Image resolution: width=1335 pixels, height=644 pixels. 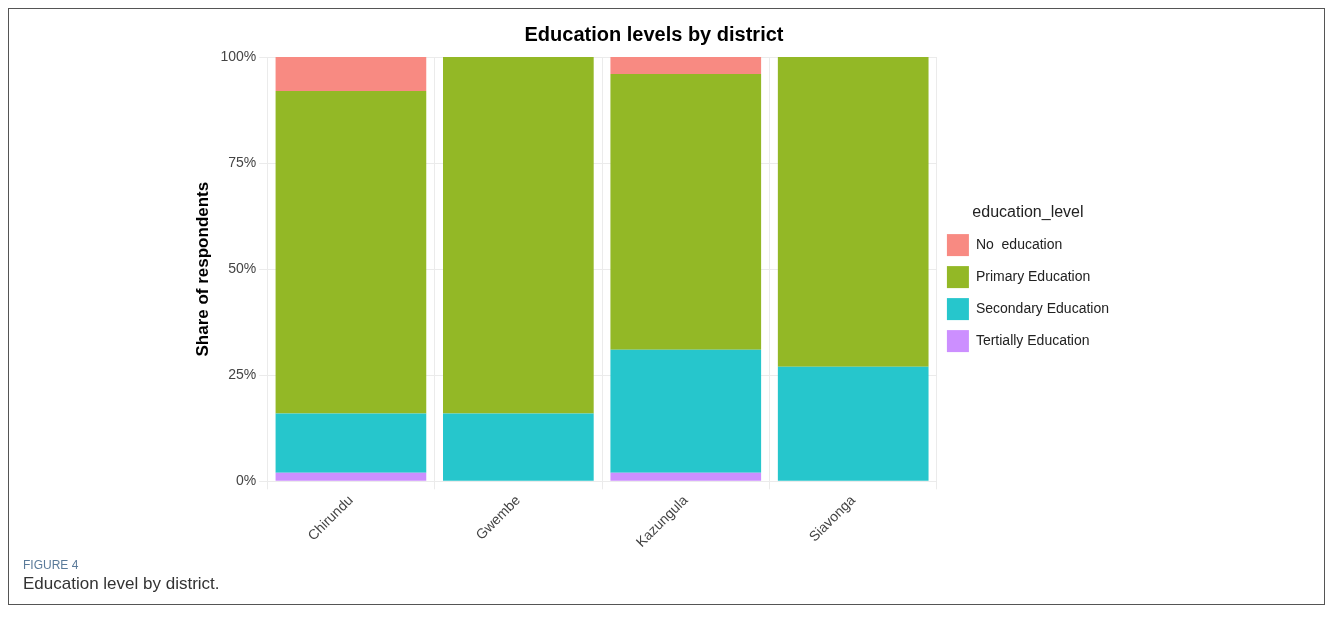 What do you see at coordinates (202, 269) in the screenshot?
I see `y-axis-title: Share of respondents` at bounding box center [202, 269].